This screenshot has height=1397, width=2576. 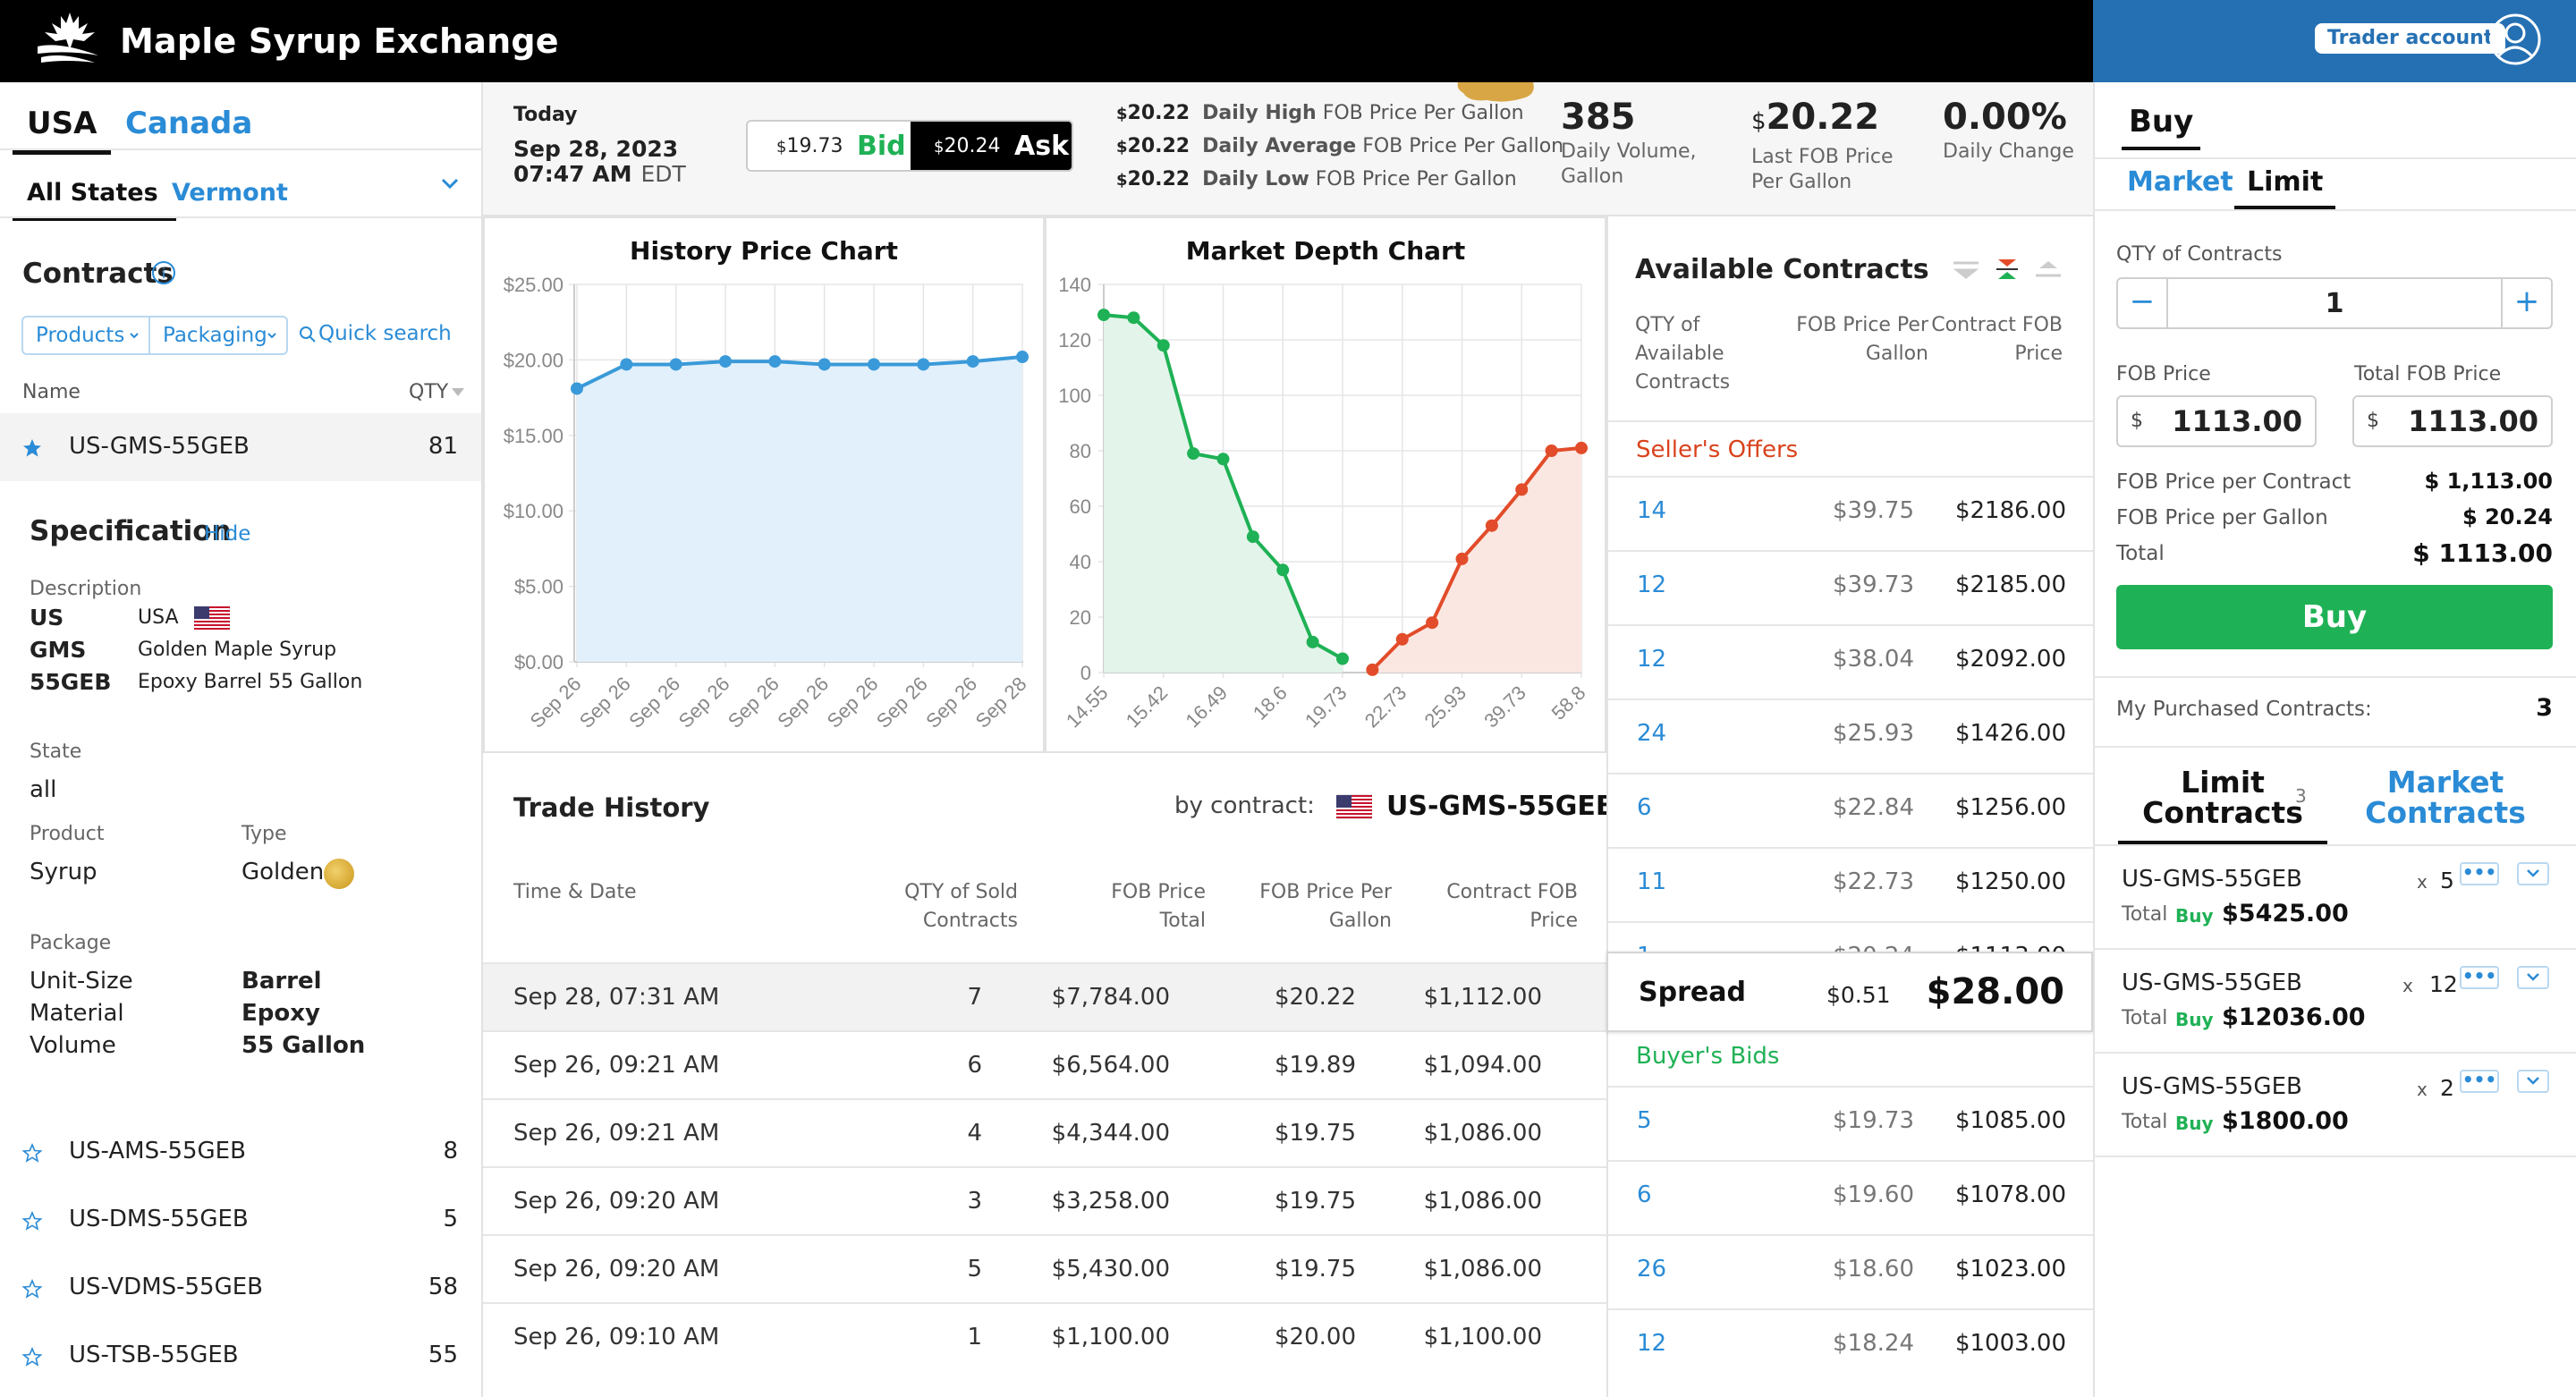 What do you see at coordinates (2334, 896) in the screenshot?
I see `purchased-contract-row: US-GMS-55GEB x 5 ••• Total Buy $5425.00` at bounding box center [2334, 896].